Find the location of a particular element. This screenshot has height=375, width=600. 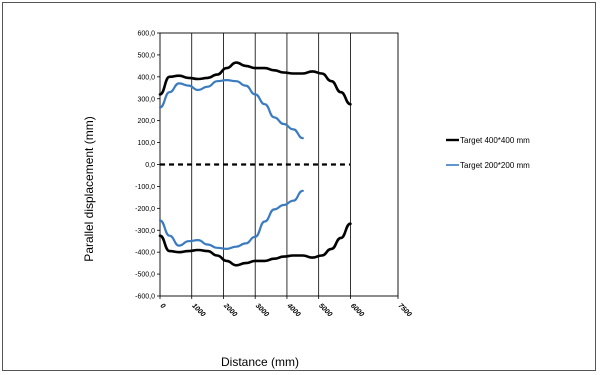

x-tick-label: 5000 is located at coordinates (325, 310).